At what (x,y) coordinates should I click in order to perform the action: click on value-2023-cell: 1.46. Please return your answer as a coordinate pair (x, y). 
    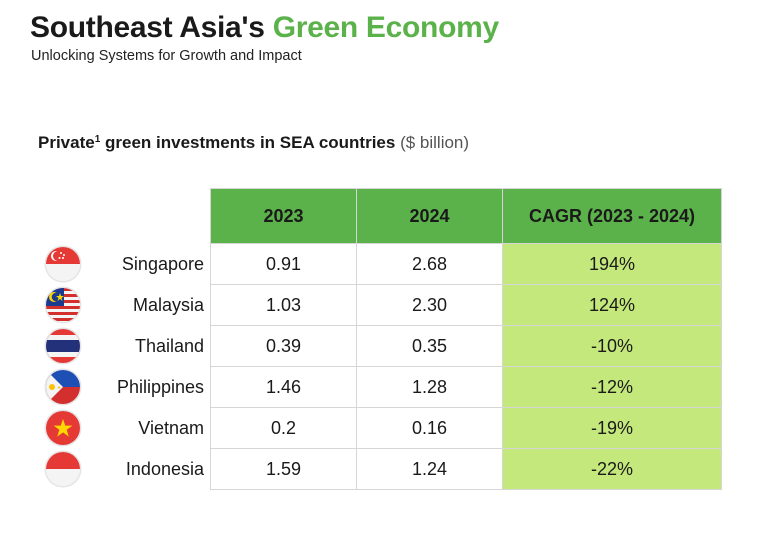
    Looking at the image, I should click on (283, 387).